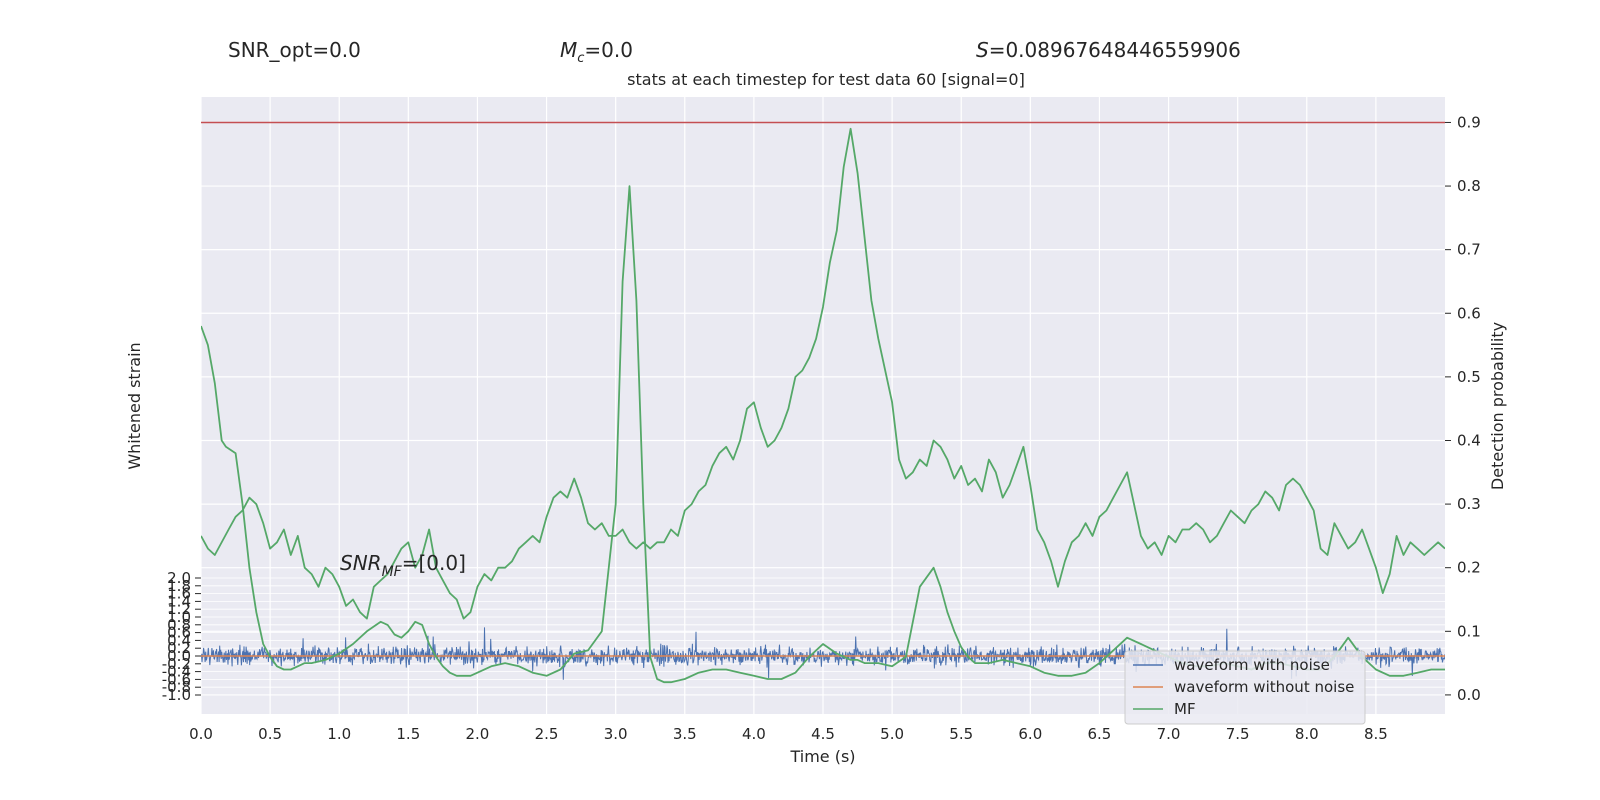  Describe the element at coordinates (1376, 734) in the screenshot. I see `x-tick-label: 8.5` at that location.